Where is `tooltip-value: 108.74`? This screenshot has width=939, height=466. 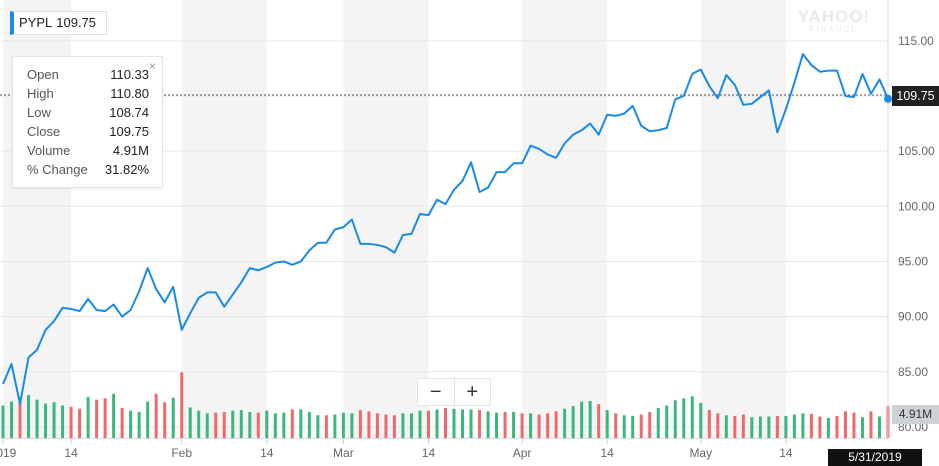
tooltip-value: 108.74 is located at coordinates (129, 112).